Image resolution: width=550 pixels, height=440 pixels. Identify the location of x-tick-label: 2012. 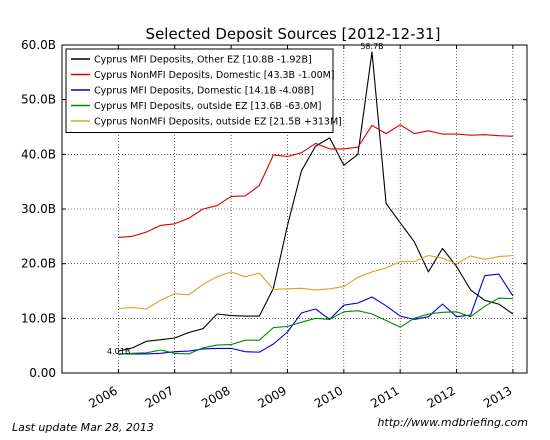
(441, 396).